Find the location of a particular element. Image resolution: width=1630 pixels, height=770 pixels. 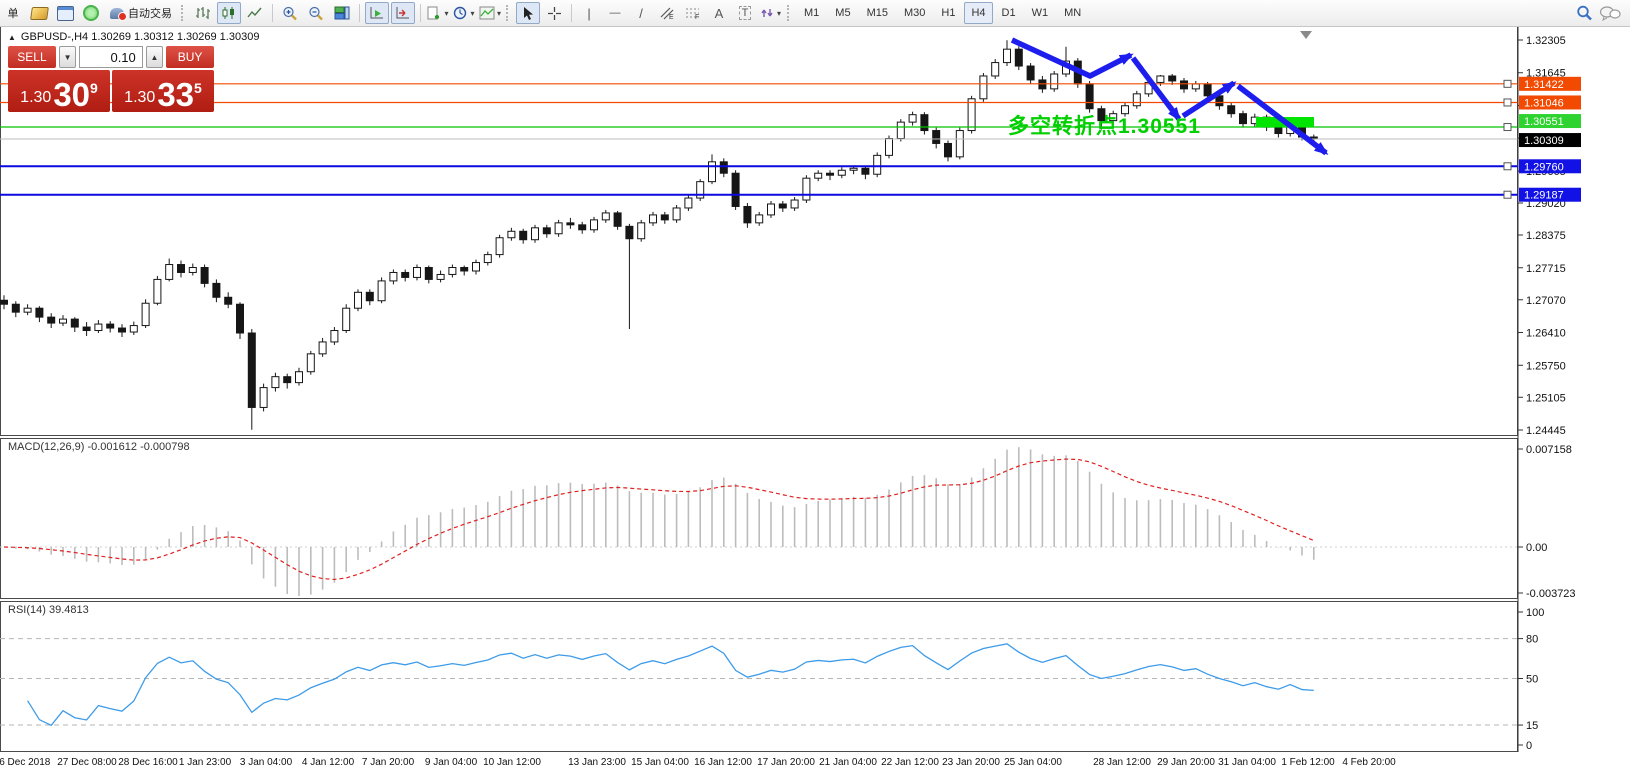

svg-text: 1 Feb 12:00 is located at coordinates (1308, 762).